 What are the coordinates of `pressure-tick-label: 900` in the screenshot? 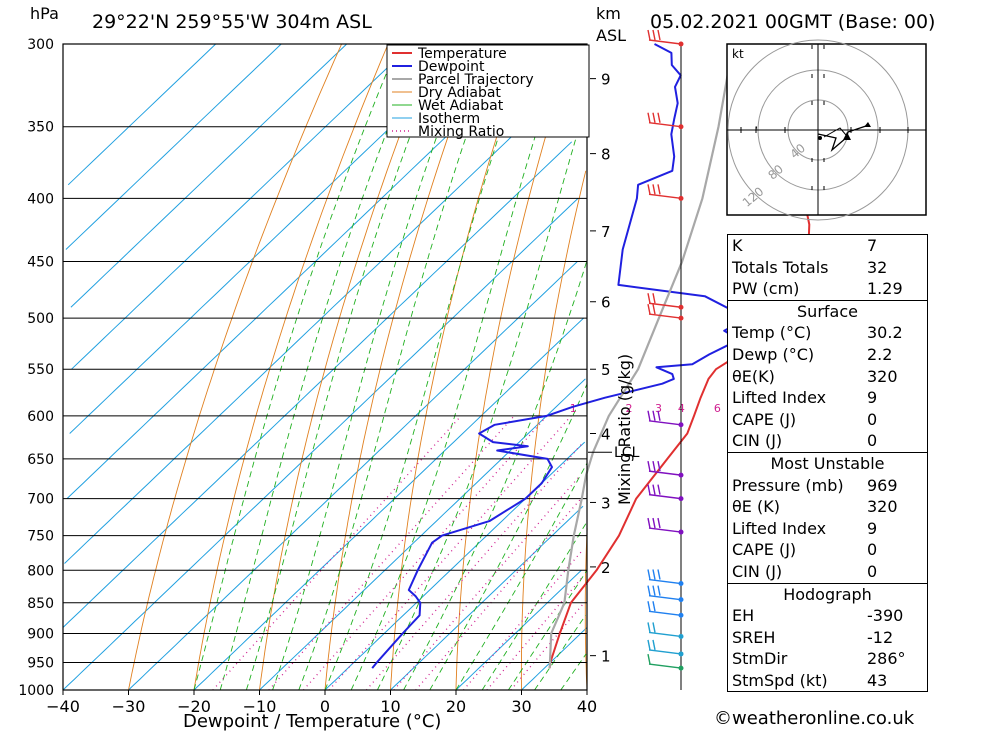 It's located at (40, 634).